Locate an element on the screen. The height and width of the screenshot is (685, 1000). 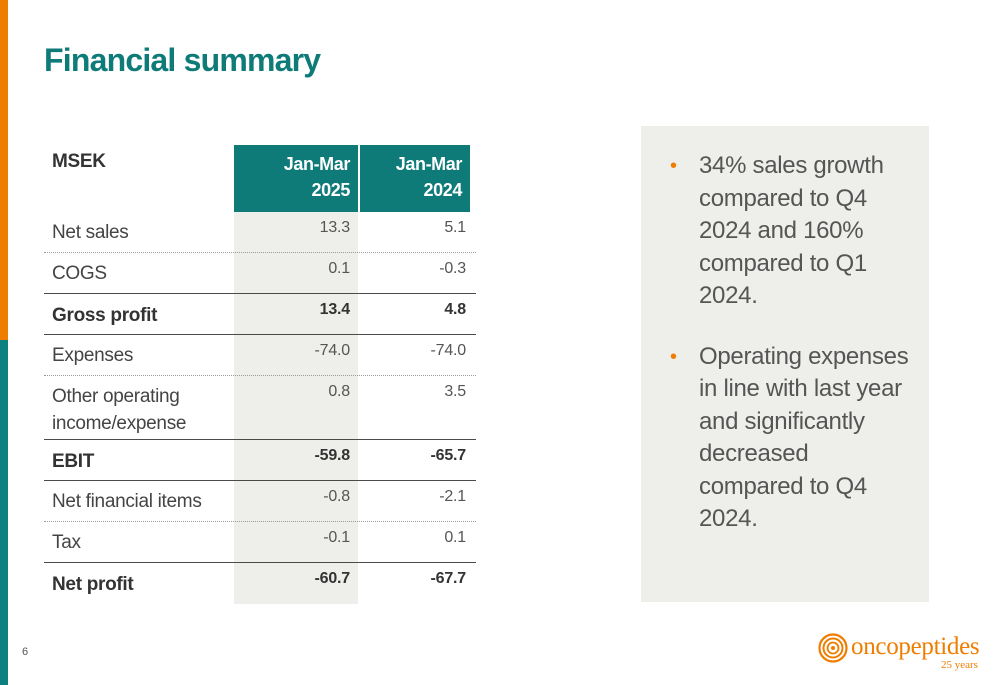
value-2025: 13.3 is located at coordinates (335, 227).